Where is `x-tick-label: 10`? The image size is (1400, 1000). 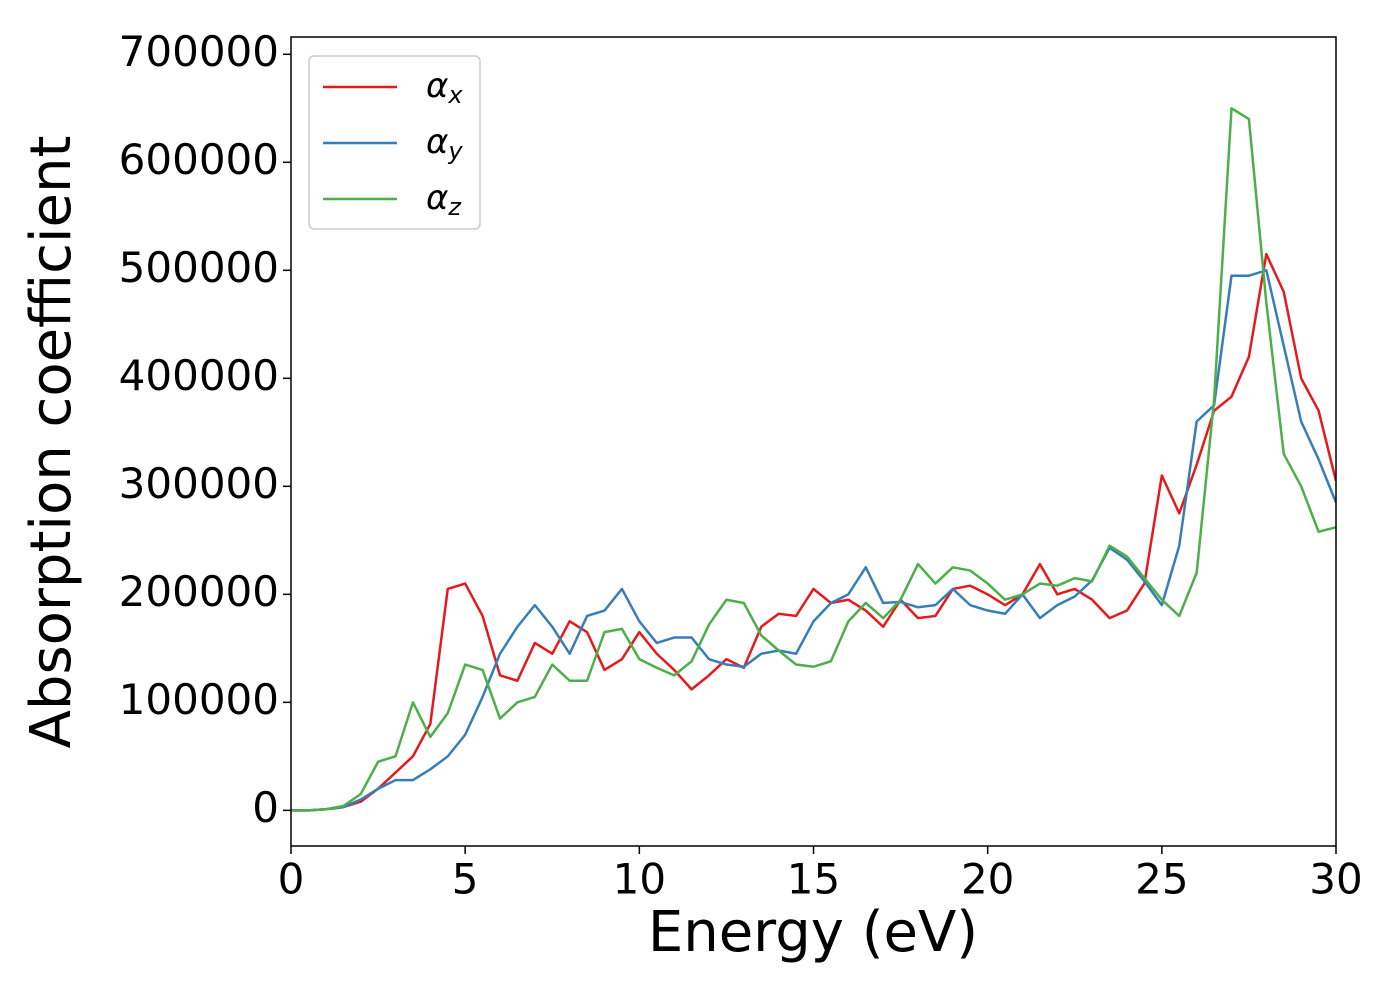
x-tick-label: 10 is located at coordinates (639, 879).